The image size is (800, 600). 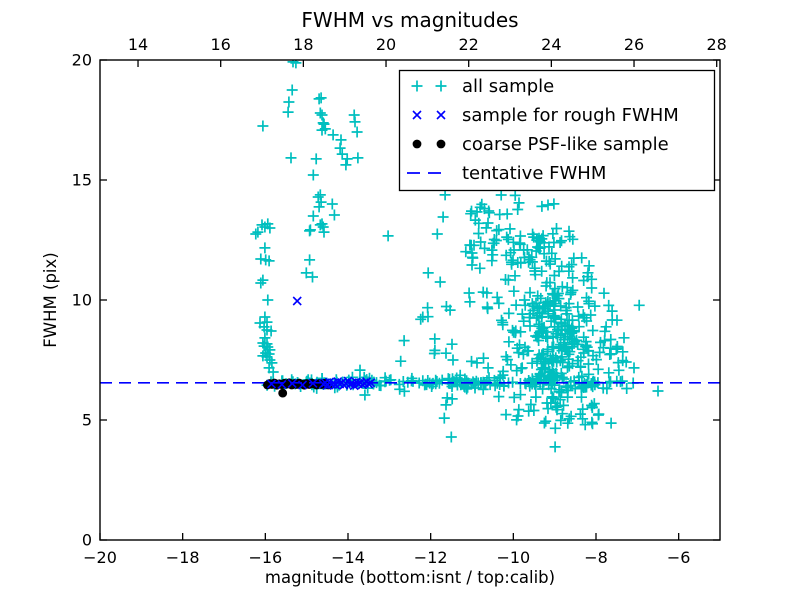 I want to click on top-tick-label: 16, so click(x=221, y=44).